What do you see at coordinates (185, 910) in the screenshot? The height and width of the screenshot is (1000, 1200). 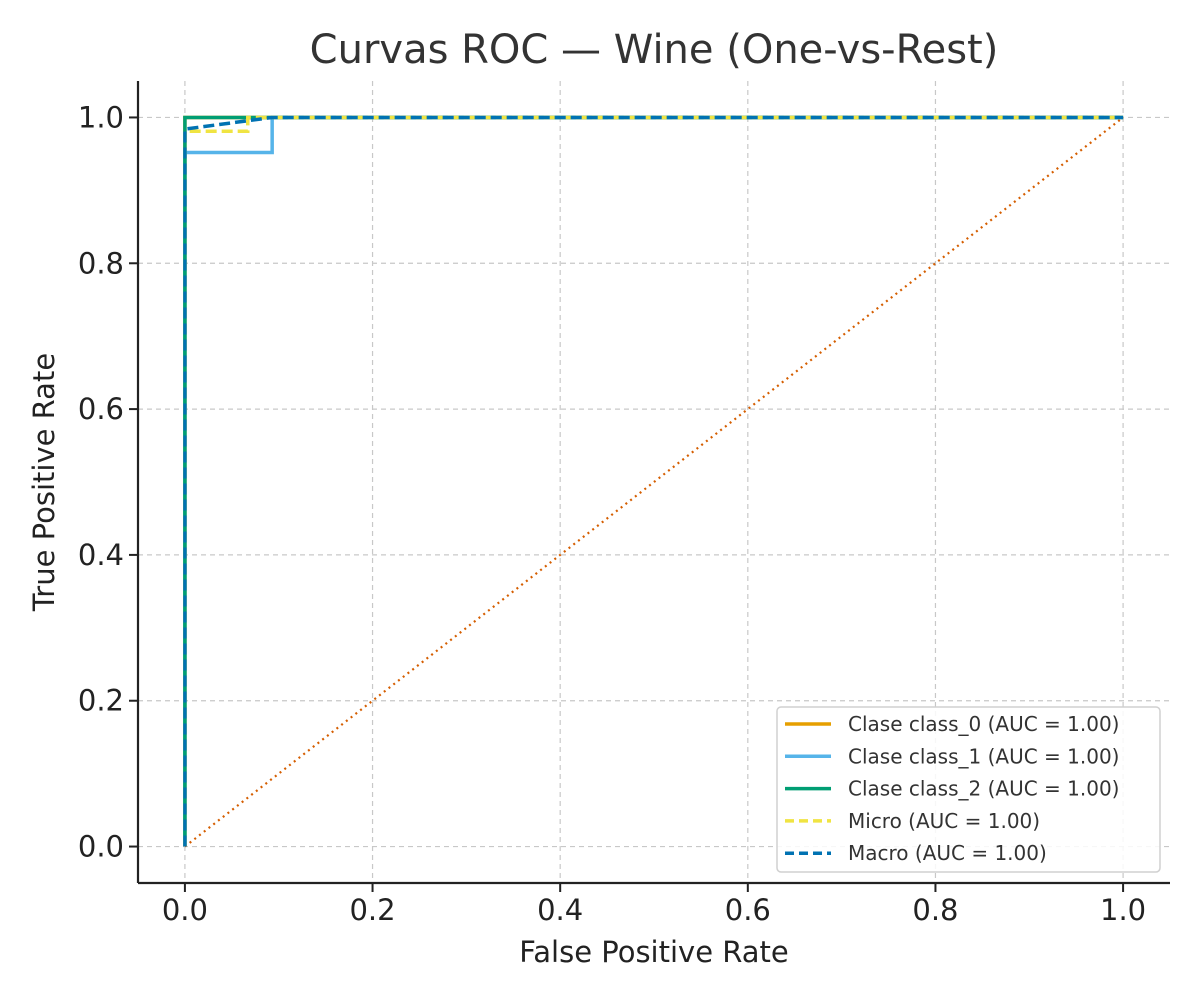 I see `x-tick-label: 0.0` at bounding box center [185, 910].